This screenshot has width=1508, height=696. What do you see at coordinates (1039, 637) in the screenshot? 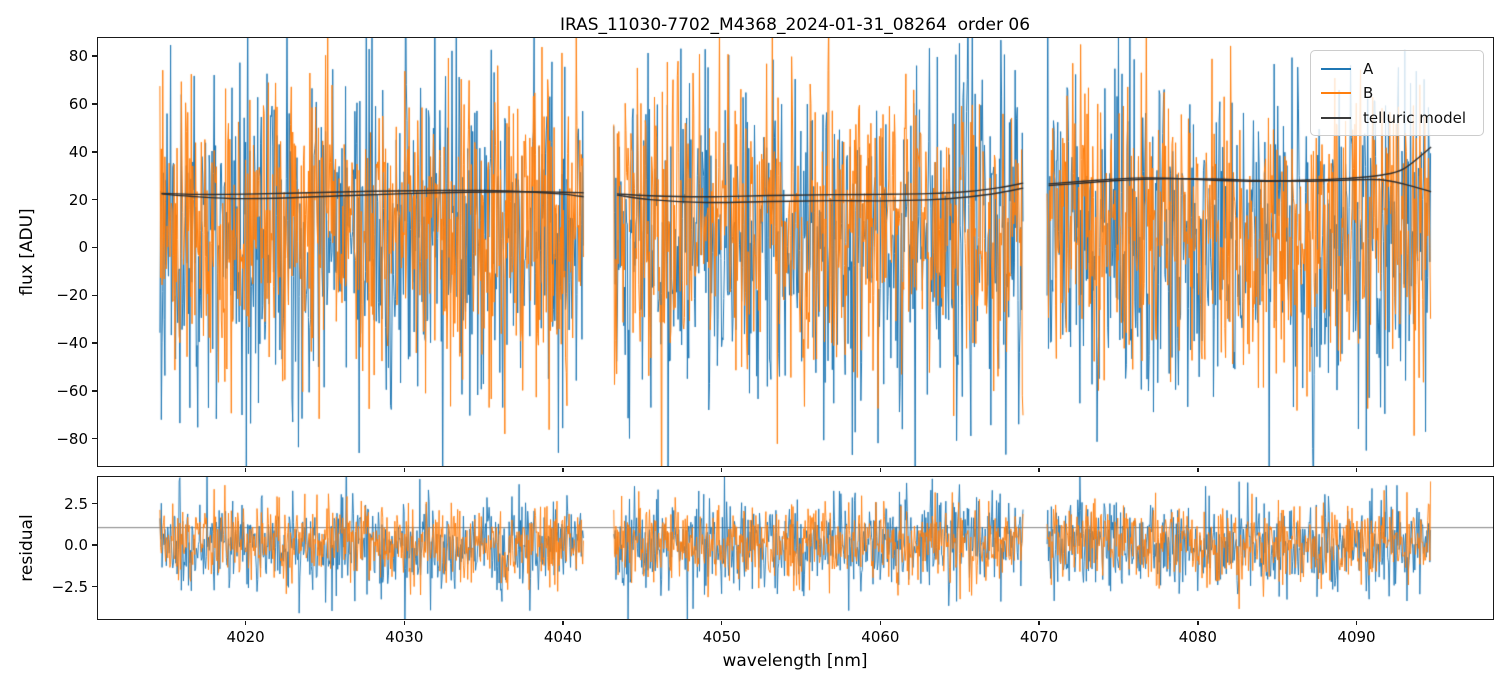
I see `x-tick-label: 4070` at bounding box center [1039, 637].